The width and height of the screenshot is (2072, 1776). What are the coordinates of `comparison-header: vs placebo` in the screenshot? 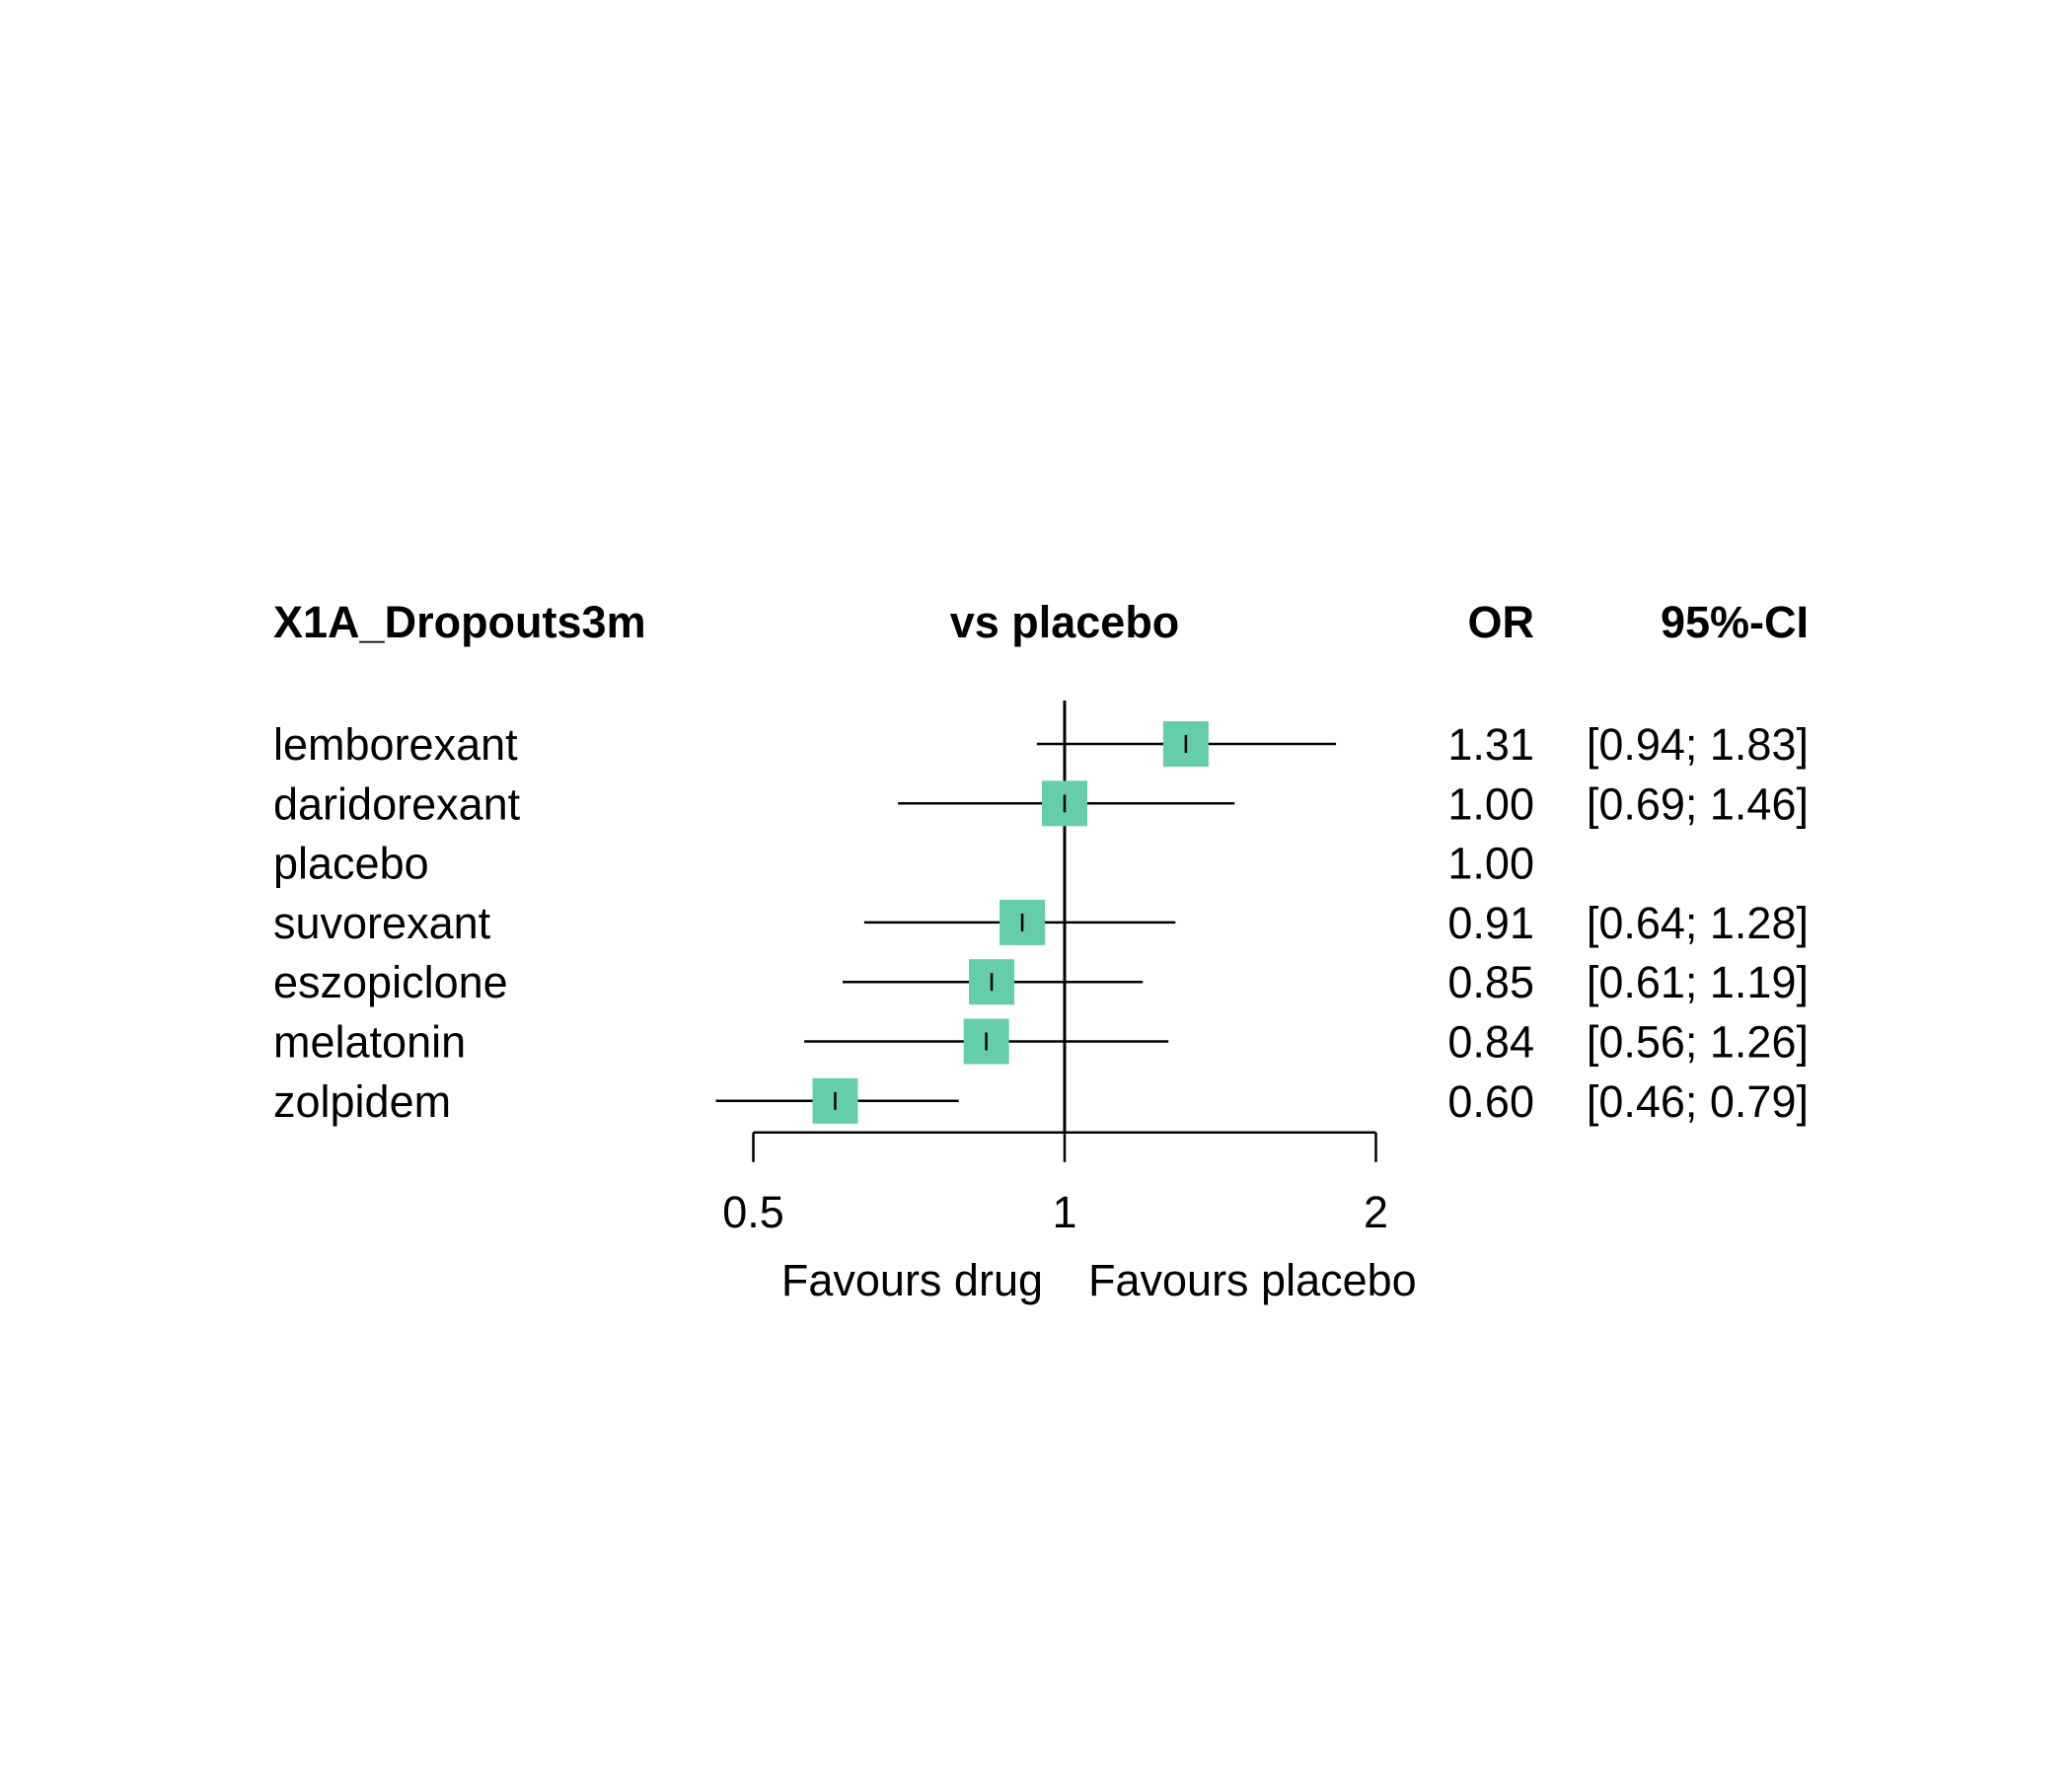 It's located at (1065, 622).